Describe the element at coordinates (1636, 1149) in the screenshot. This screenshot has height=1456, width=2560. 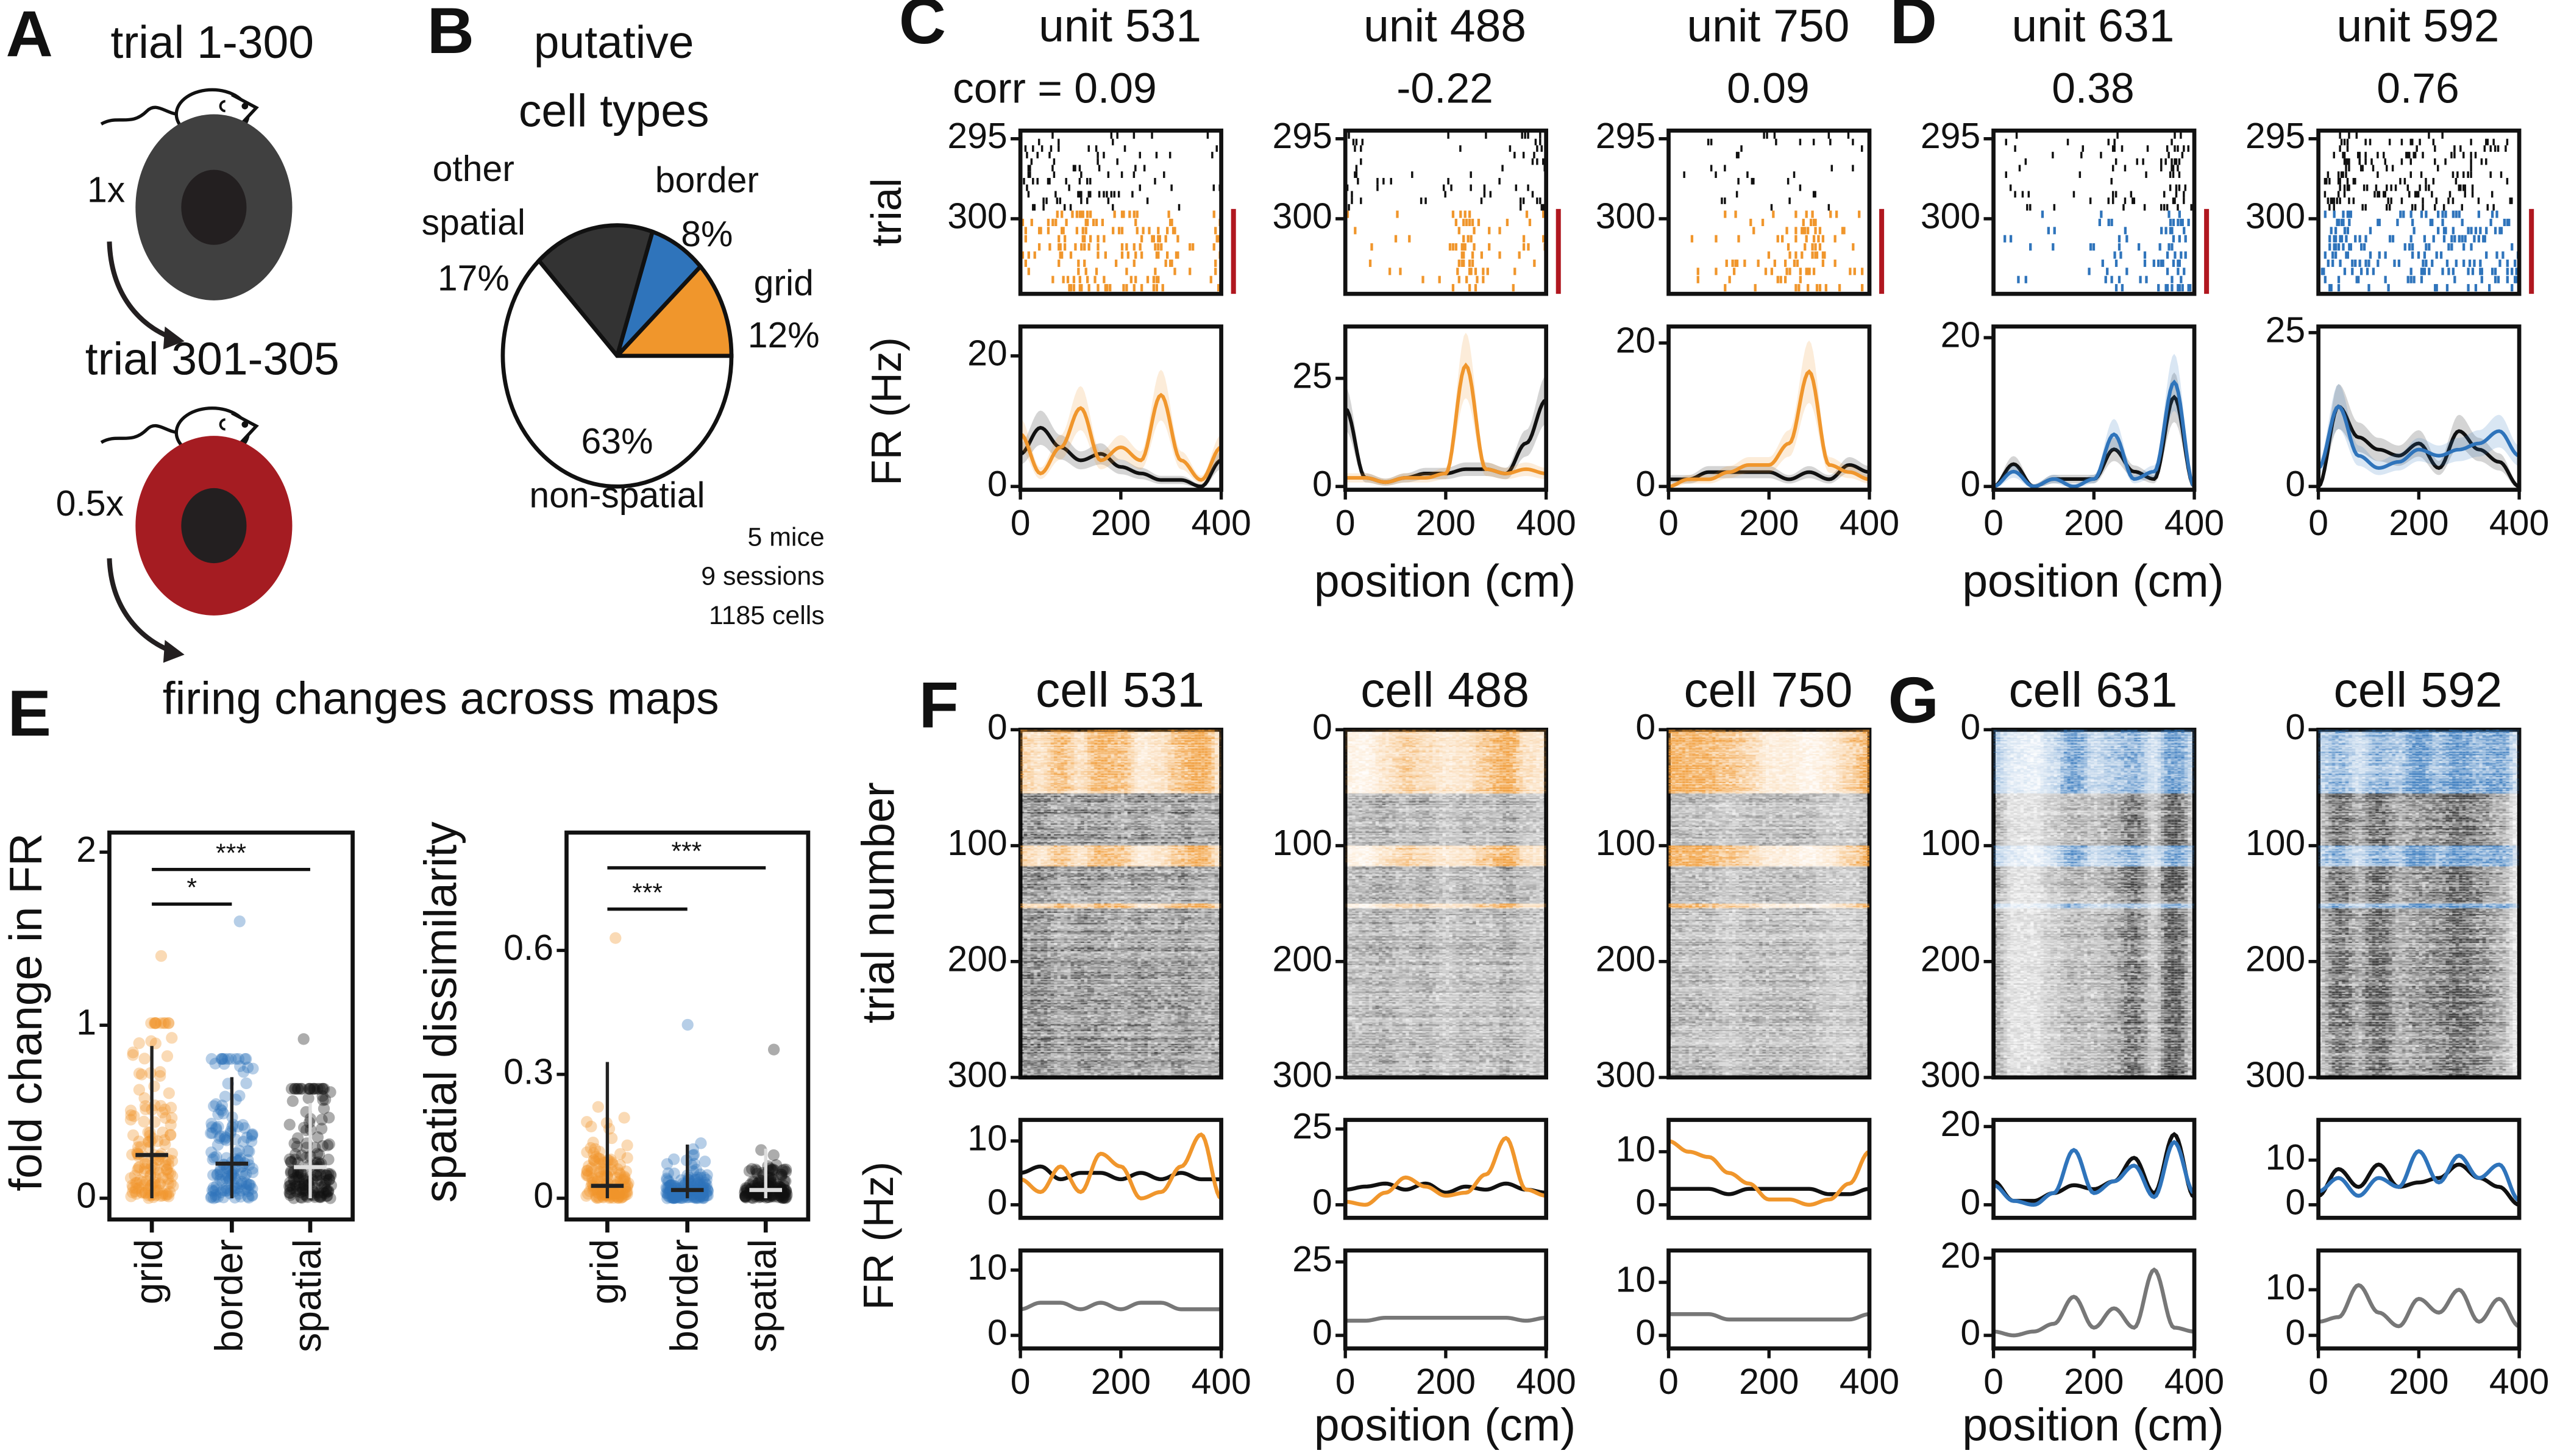
I see `y-tick-label: 10` at that location.